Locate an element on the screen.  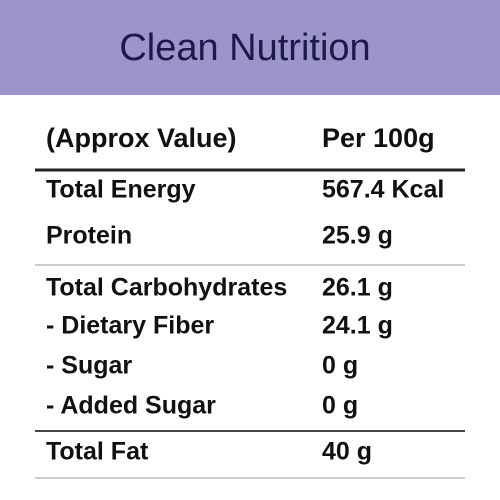
row-label: Total Carbohydrates is located at coordinates (166, 288).